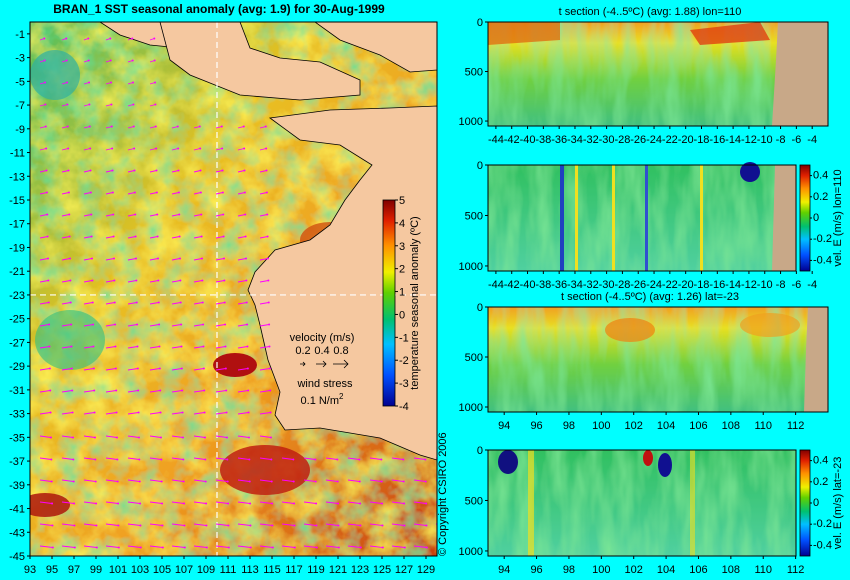  Describe the element at coordinates (512, 140) in the screenshot. I see `x-tick-label: -42` at that location.